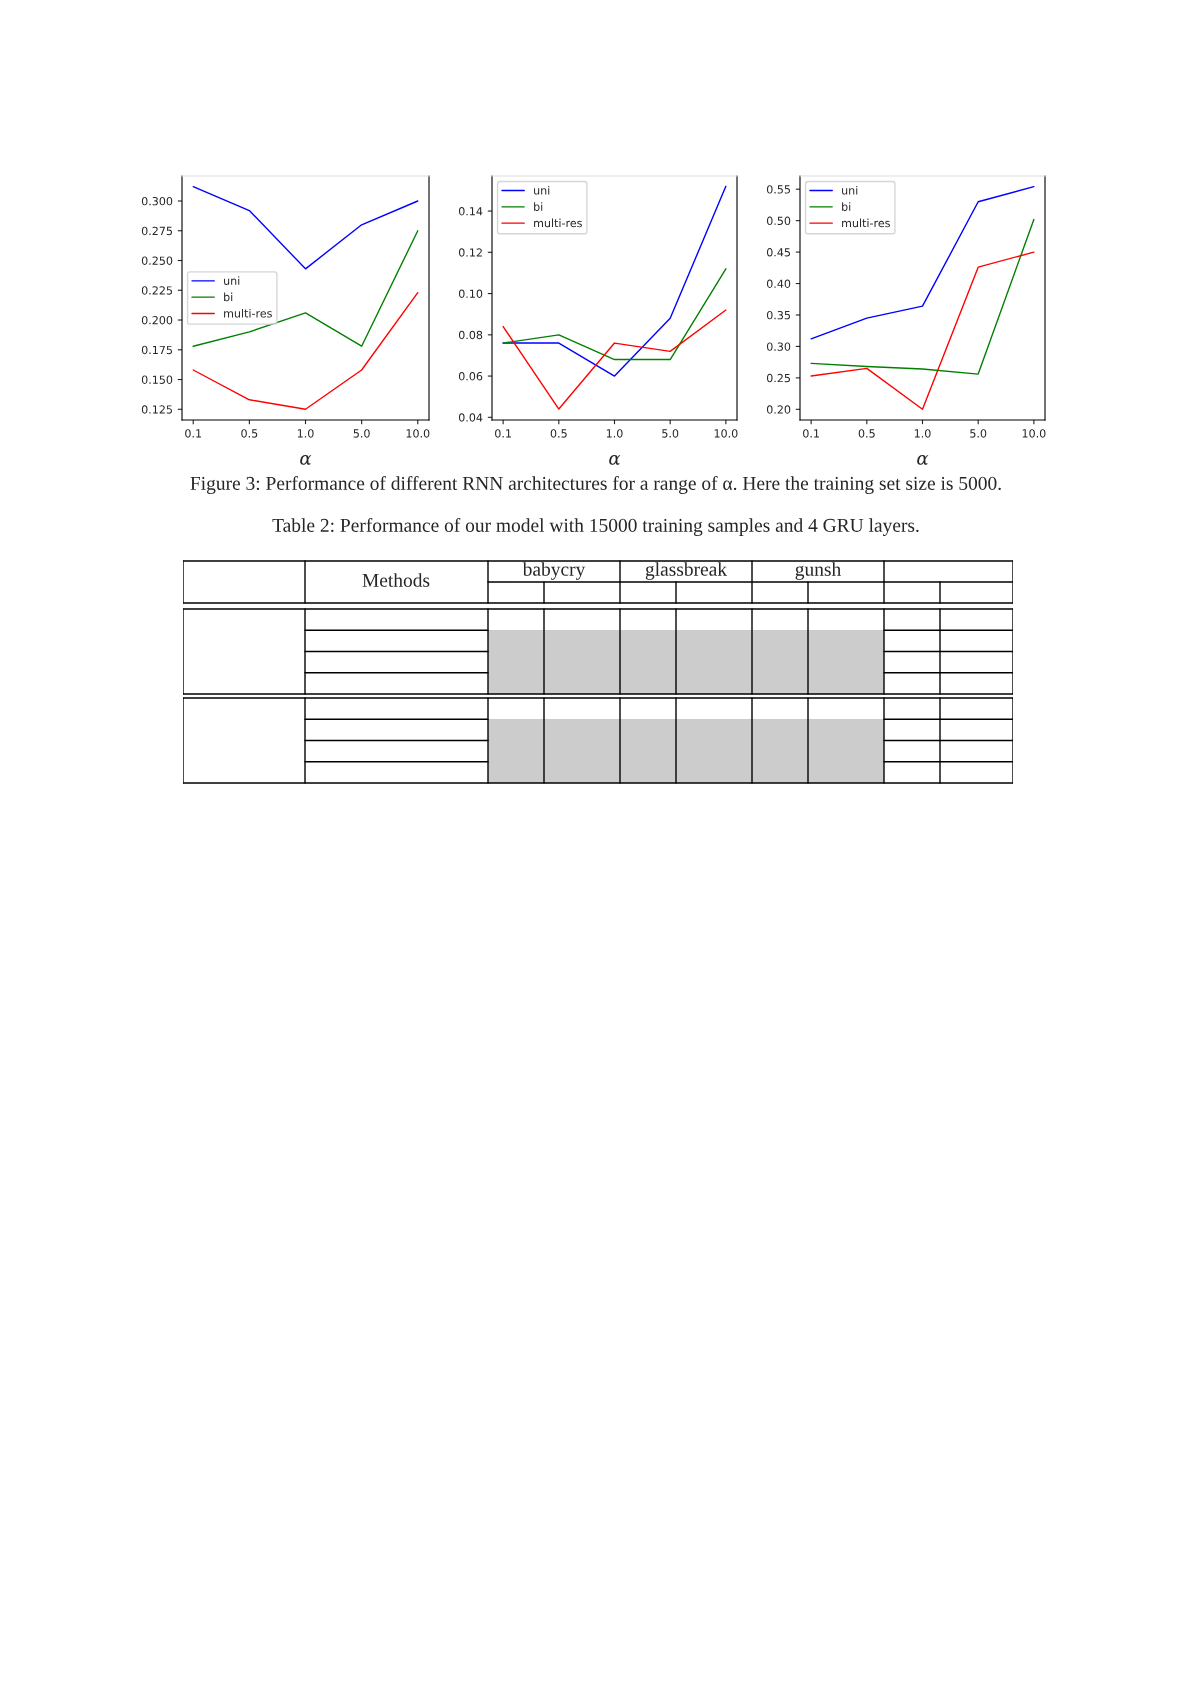 Image resolution: width=1192 pixels, height=1685 pixels. I want to click on text: Methods, so click(396, 580).